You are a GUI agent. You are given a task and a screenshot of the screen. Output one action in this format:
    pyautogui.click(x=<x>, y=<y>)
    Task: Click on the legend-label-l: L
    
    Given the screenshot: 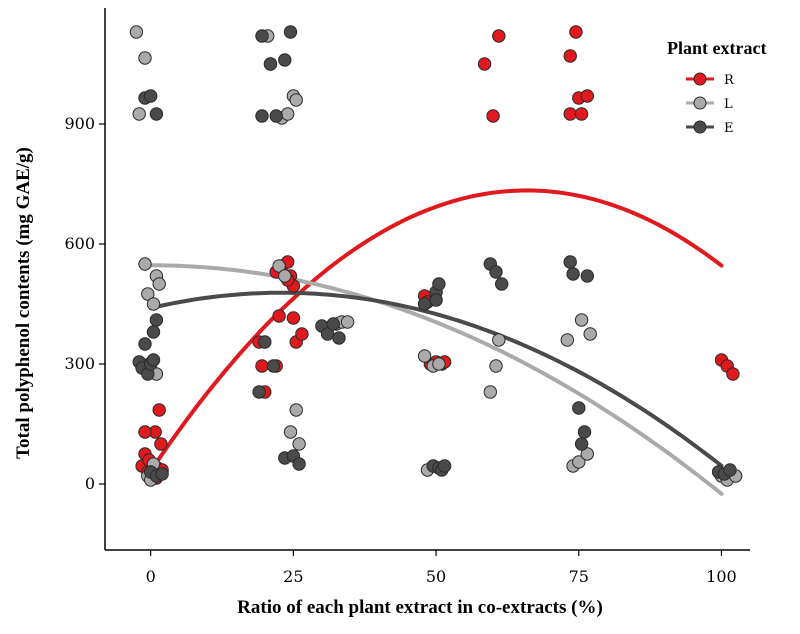 What is the action you would take?
    pyautogui.click(x=728, y=104)
    